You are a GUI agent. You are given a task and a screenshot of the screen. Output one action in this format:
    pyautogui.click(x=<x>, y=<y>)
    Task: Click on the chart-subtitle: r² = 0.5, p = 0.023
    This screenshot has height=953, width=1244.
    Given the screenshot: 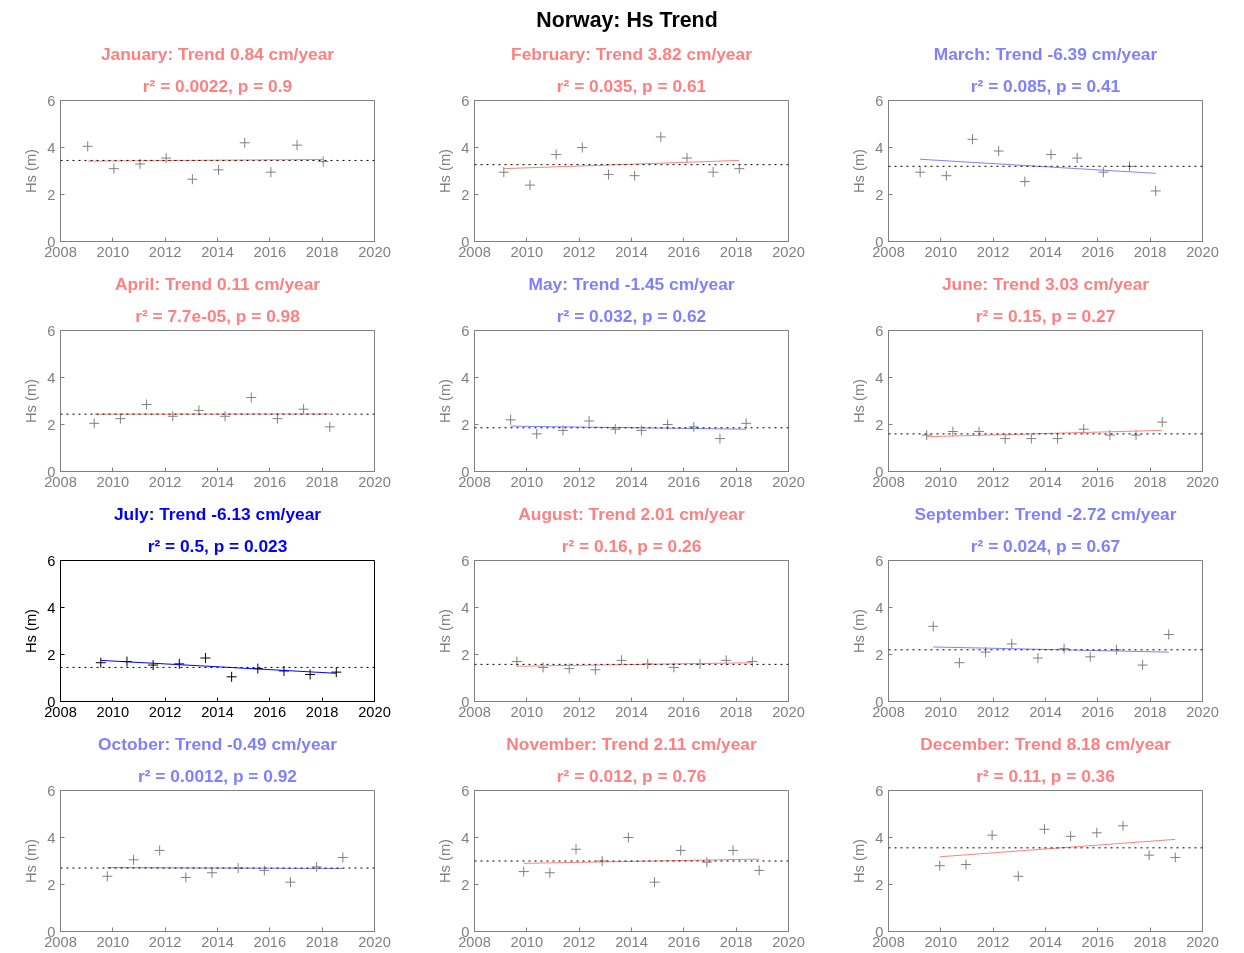 What is the action you would take?
    pyautogui.click(x=217, y=545)
    